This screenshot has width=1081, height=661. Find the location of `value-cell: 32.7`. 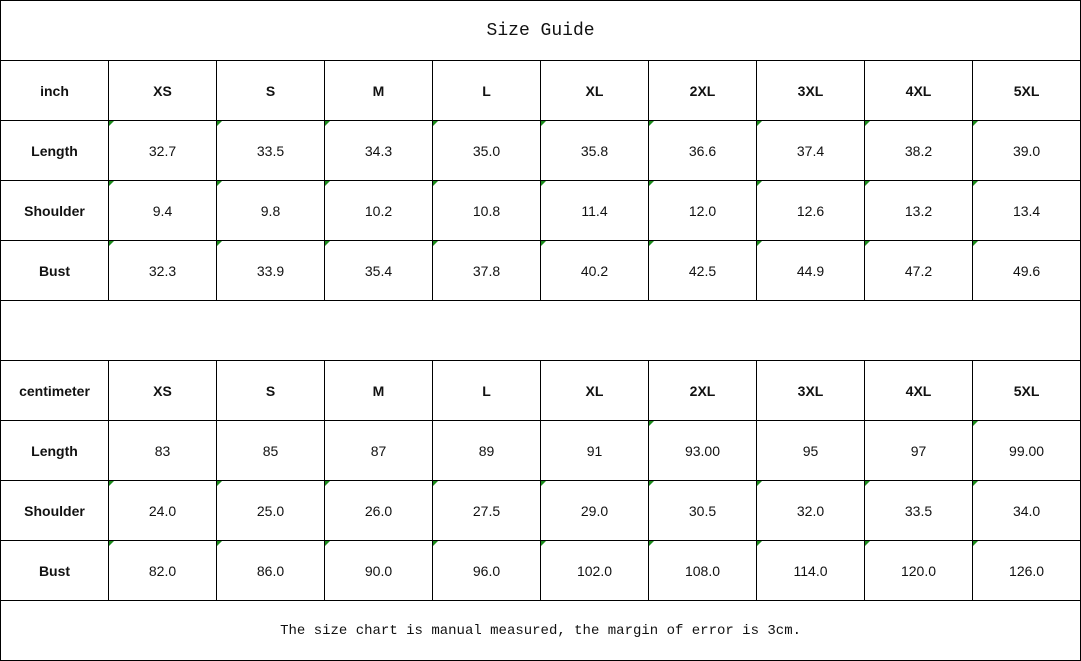

value-cell: 32.7 is located at coordinates (162, 150).